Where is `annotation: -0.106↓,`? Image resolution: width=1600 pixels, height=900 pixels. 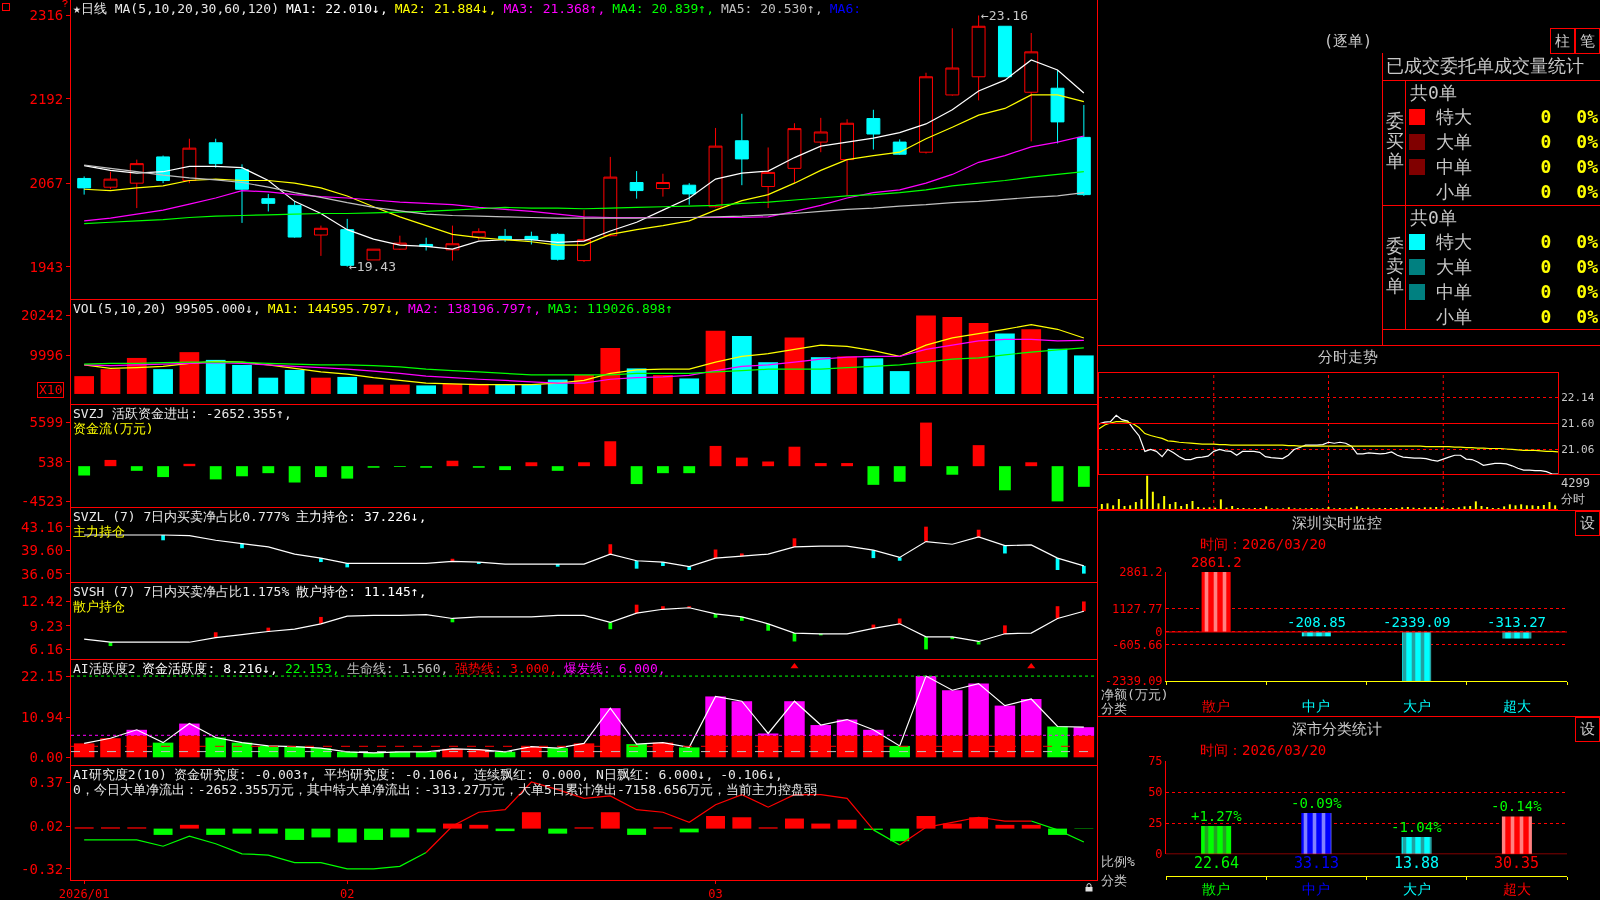 annotation: -0.106↓, is located at coordinates (751, 774).